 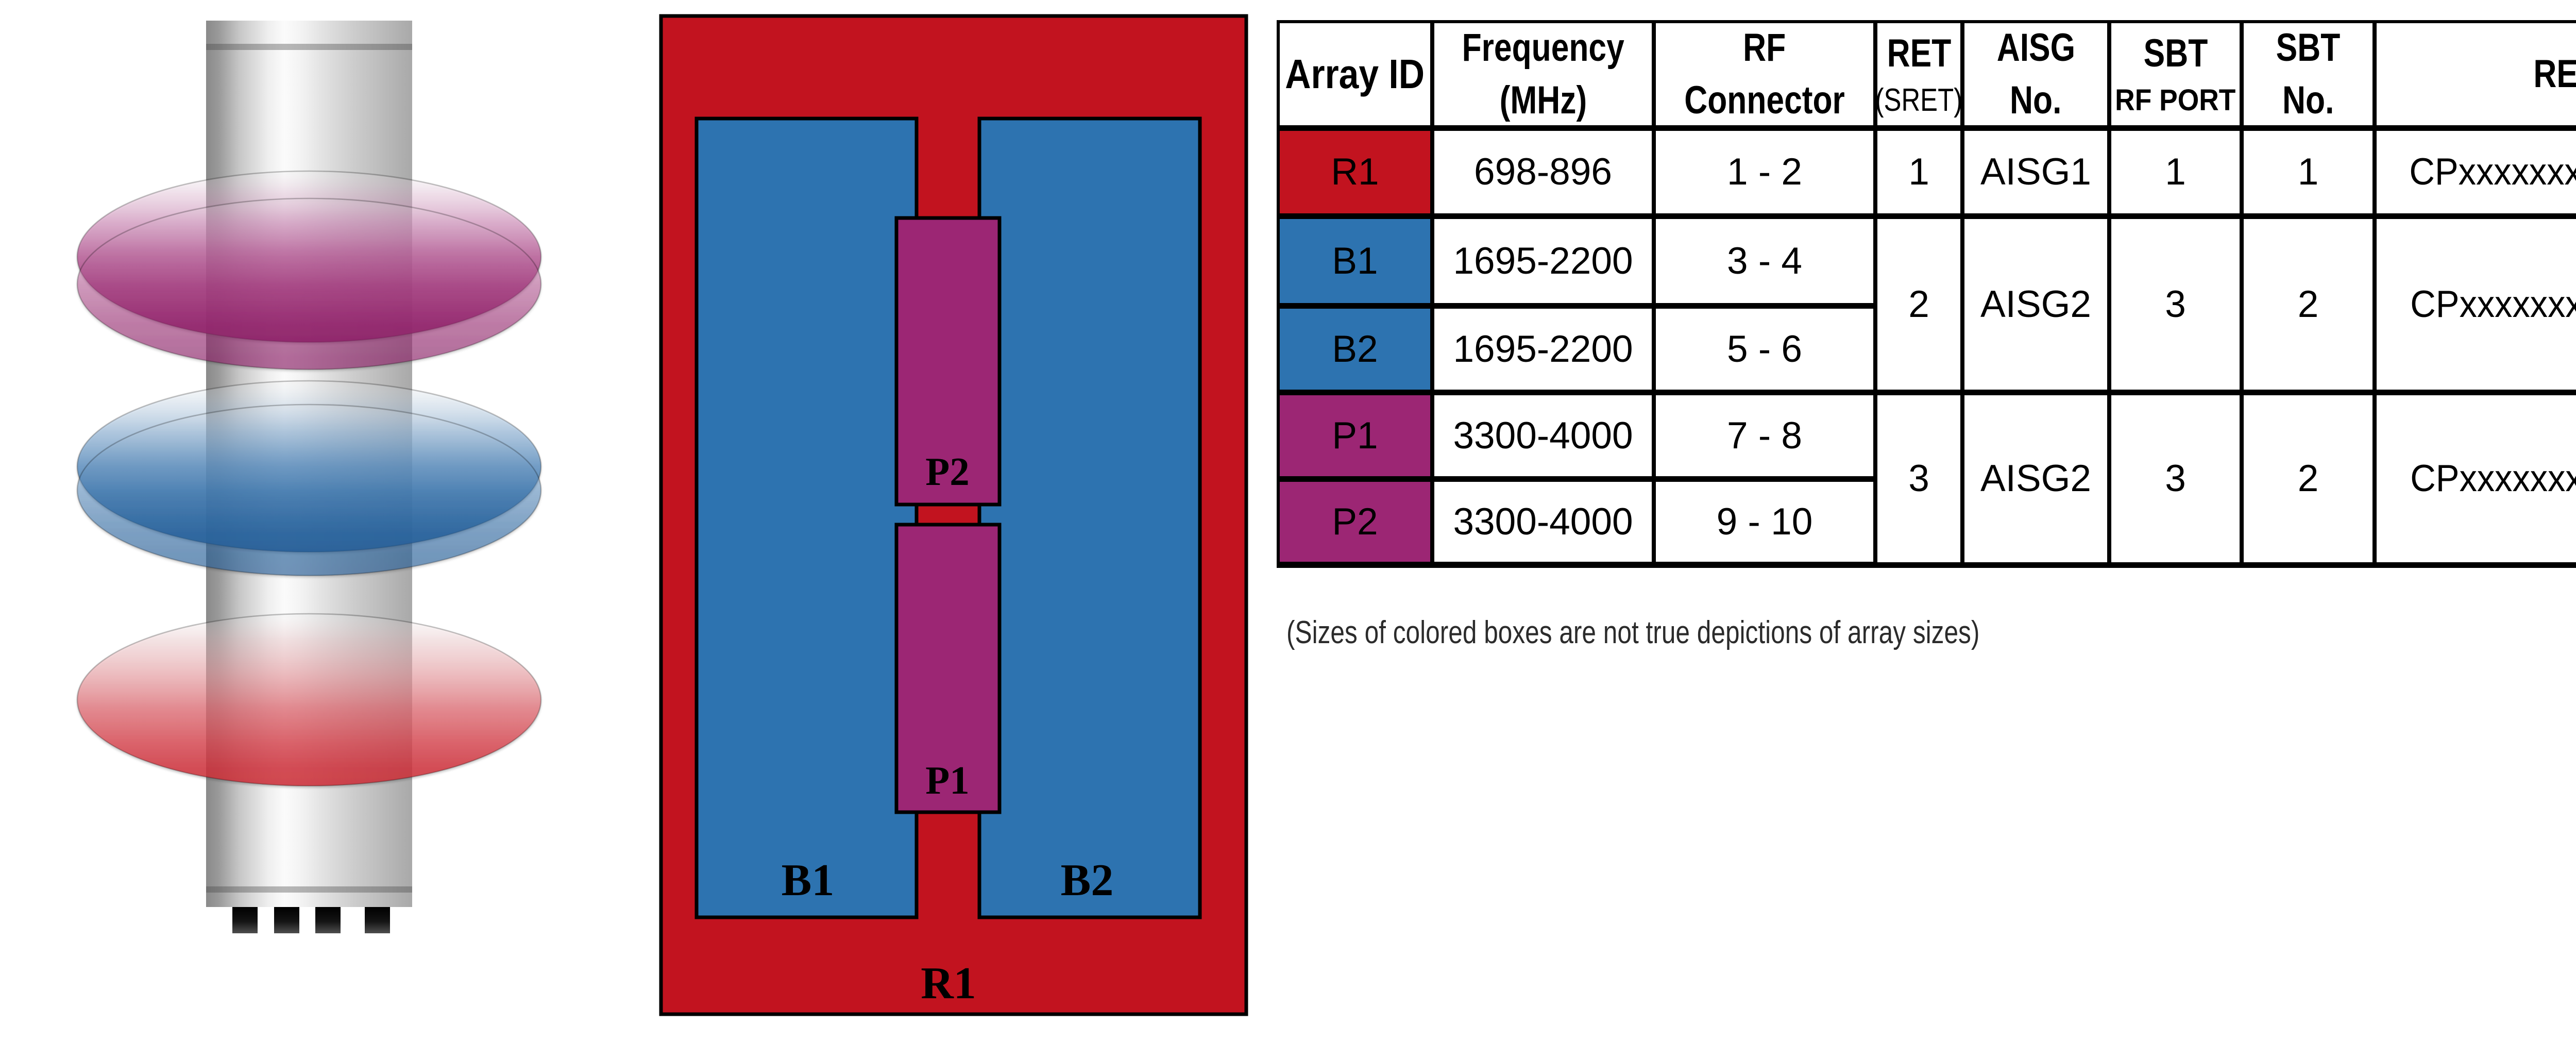 I want to click on svg-text: B2, so click(x=1087, y=880).